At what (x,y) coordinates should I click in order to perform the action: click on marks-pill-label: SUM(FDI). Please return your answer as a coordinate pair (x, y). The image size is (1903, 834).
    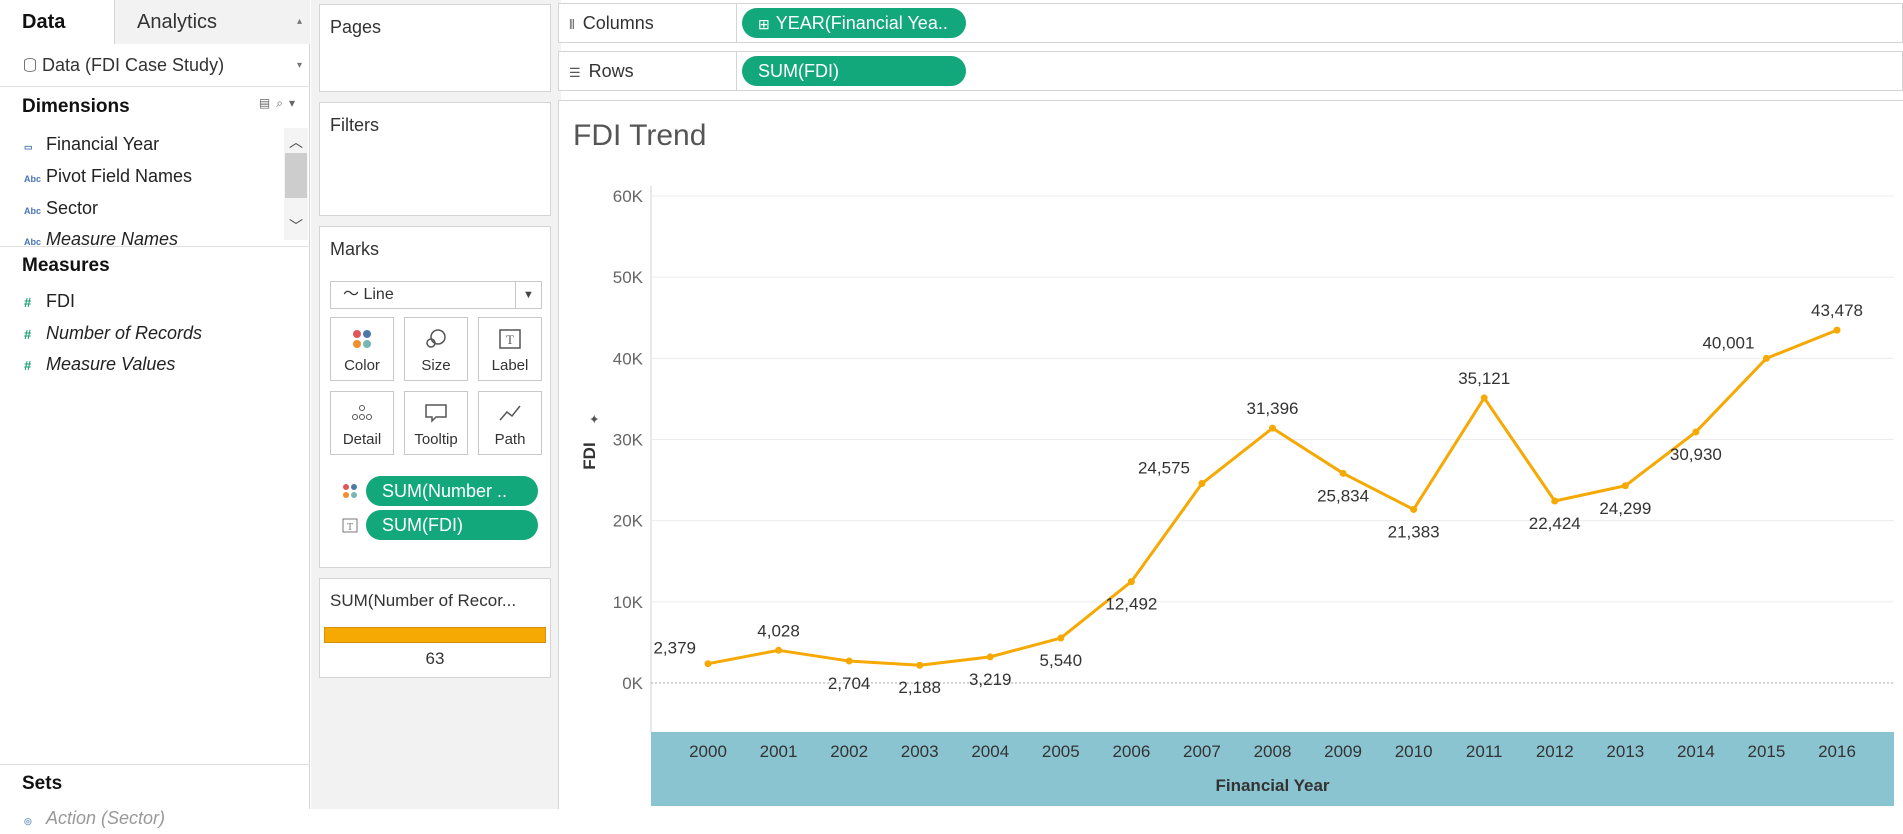
    Looking at the image, I should click on (452, 525).